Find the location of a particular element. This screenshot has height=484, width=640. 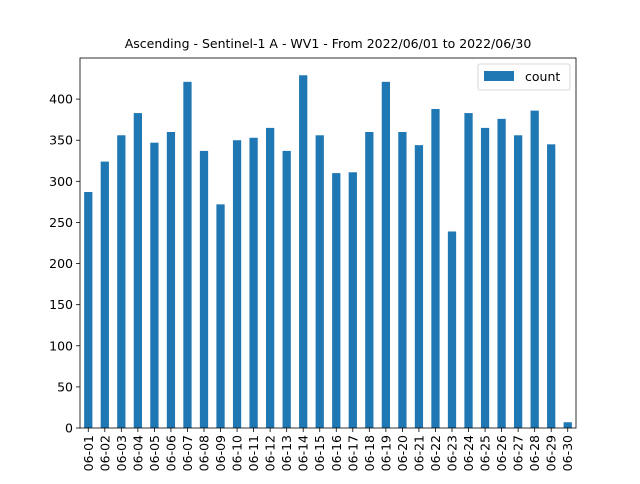

legend: count is located at coordinates (524, 77).